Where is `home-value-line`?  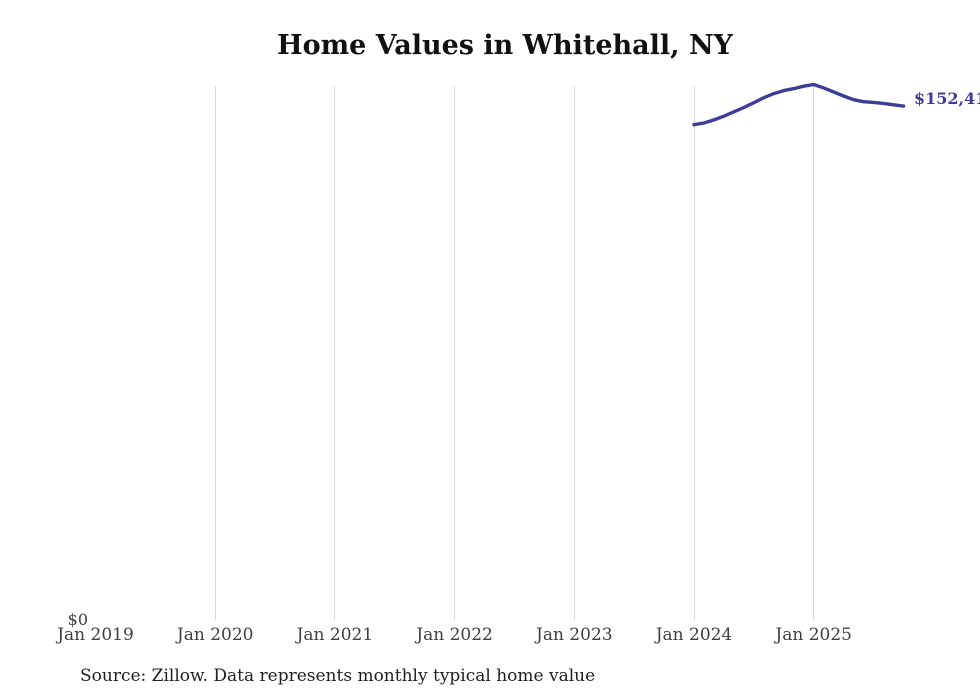
home-value-line is located at coordinates (799, 104).